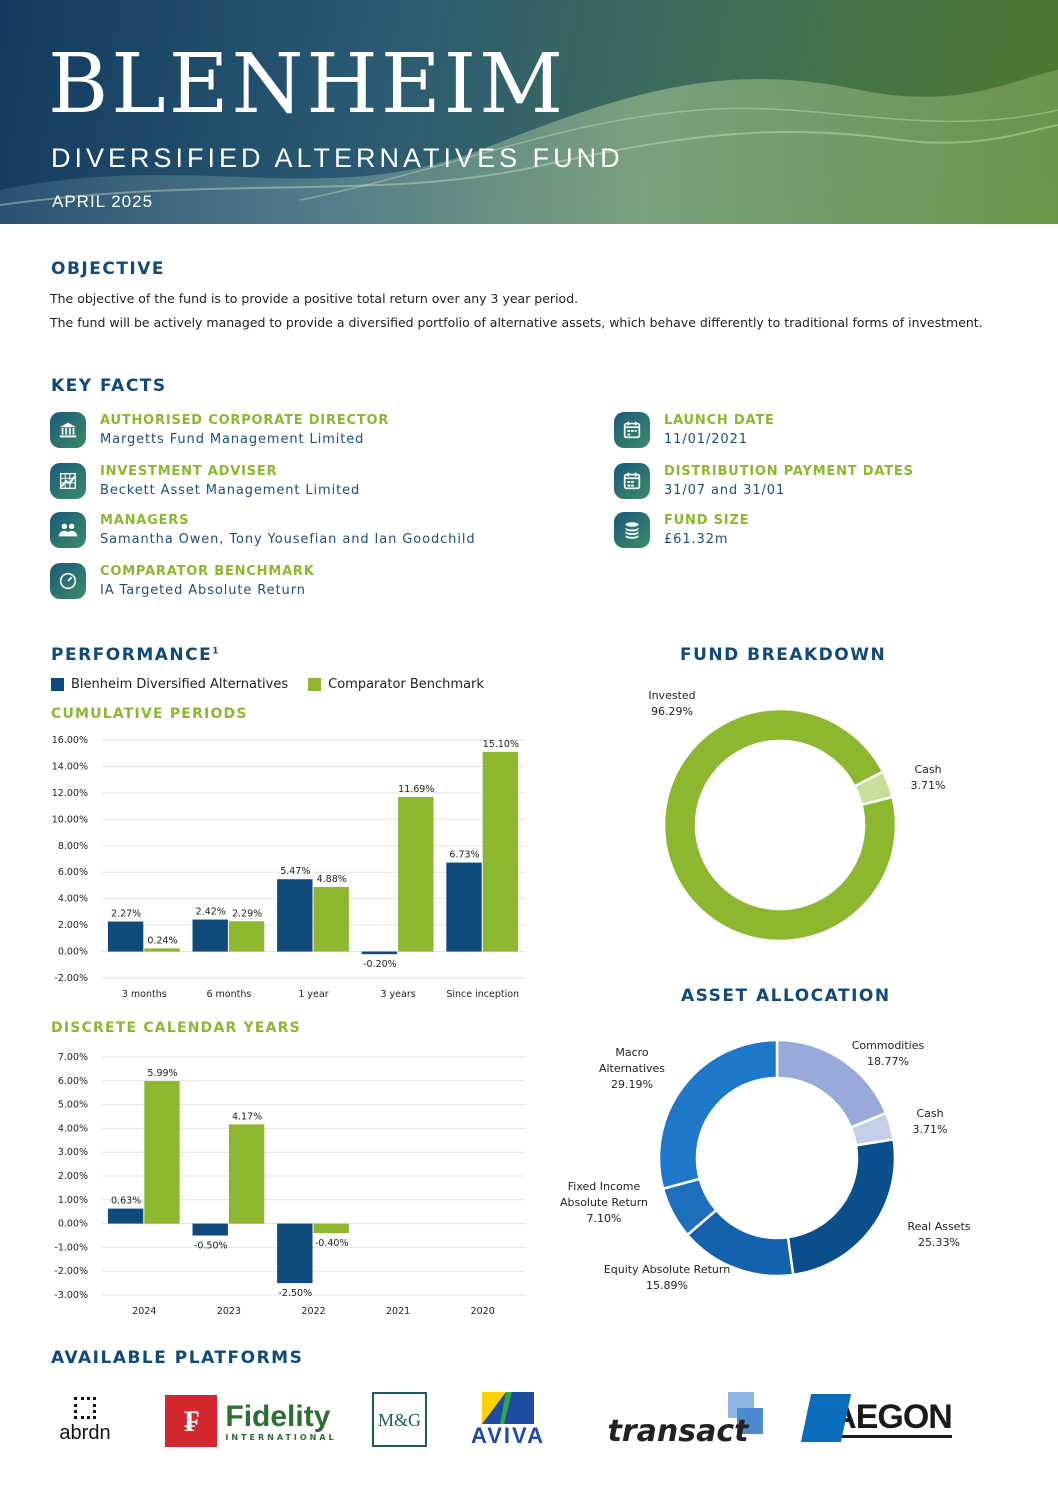 This screenshot has width=1058, height=1497. Describe the element at coordinates (464, 855) in the screenshot. I see `data-label: 6.73%` at that location.